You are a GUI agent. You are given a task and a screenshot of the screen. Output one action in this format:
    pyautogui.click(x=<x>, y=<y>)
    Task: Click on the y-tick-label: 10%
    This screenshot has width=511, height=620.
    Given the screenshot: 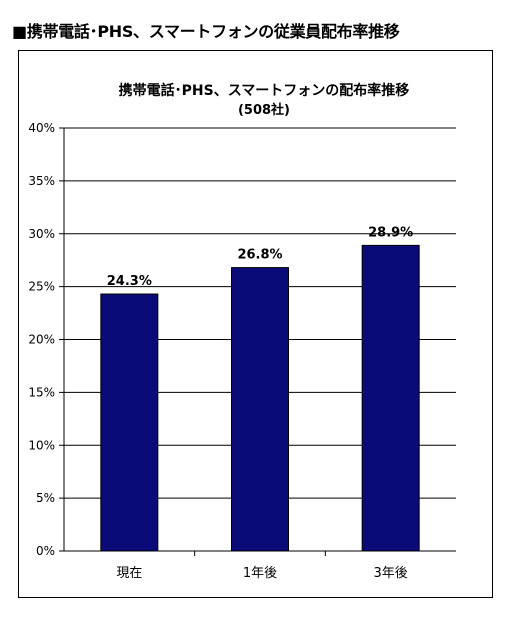 What is the action you would take?
    pyautogui.click(x=41, y=445)
    